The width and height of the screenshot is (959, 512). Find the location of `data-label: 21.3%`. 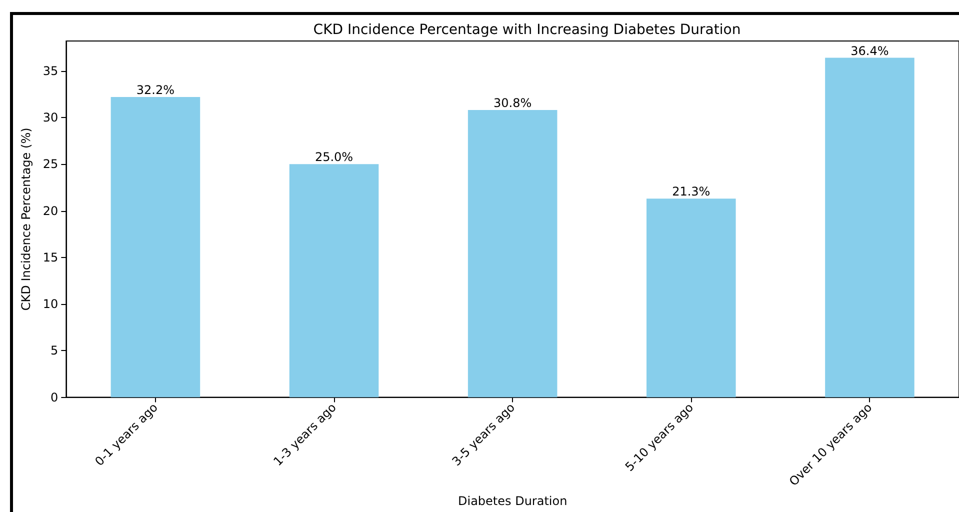

data-label: 21.3% is located at coordinates (691, 191).